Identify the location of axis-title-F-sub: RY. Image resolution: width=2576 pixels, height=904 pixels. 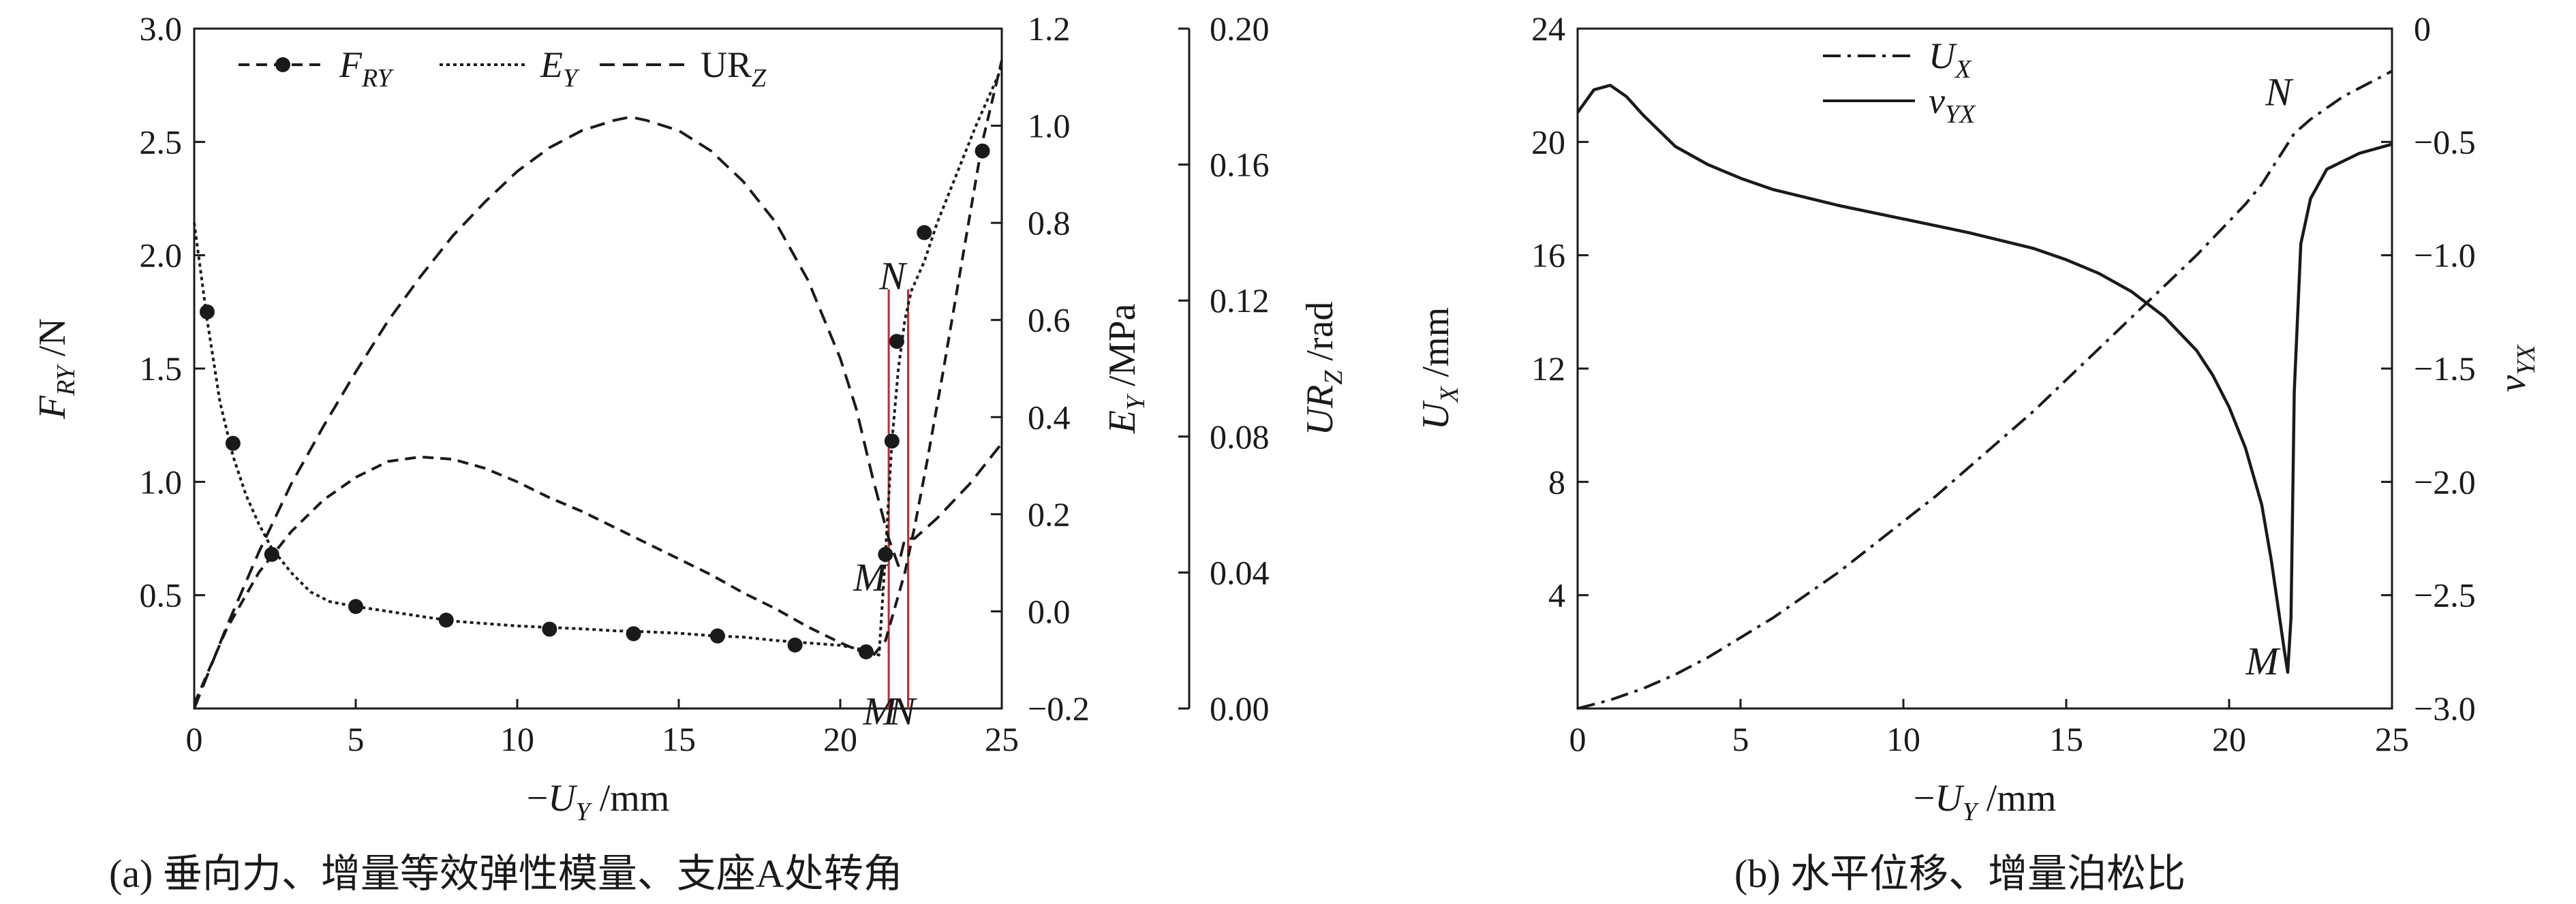
(66, 379).